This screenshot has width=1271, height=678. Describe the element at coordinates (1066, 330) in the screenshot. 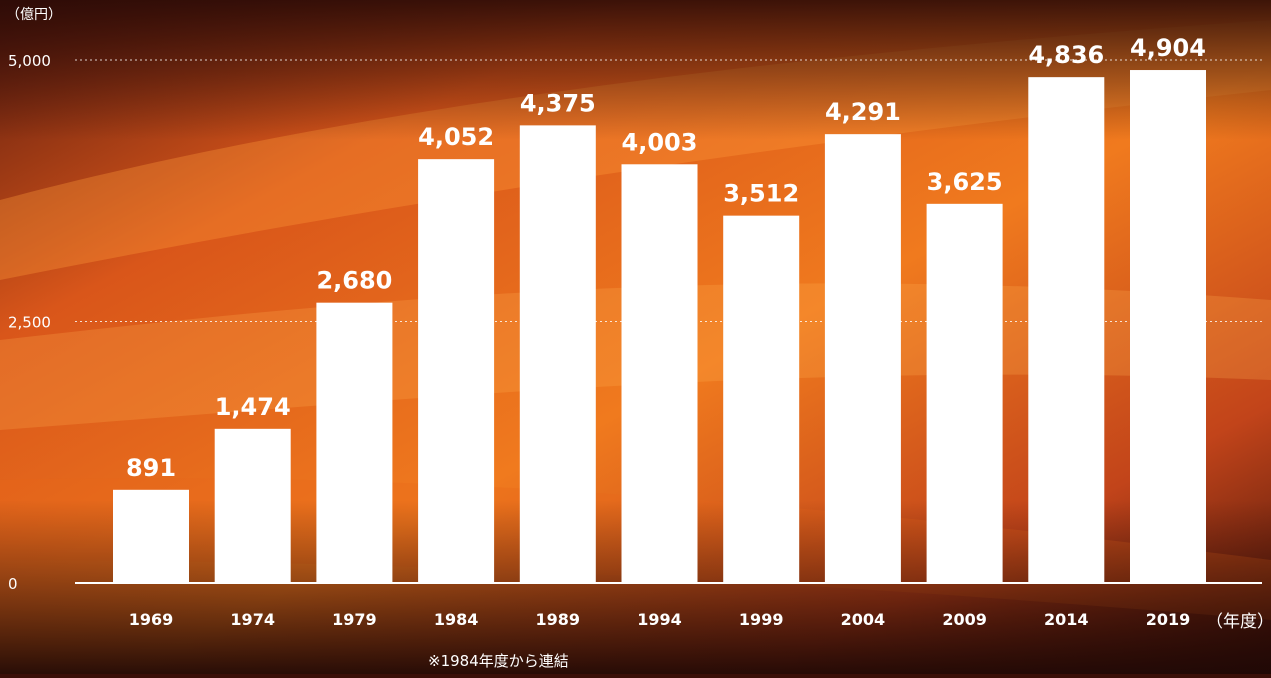

I see `bar-2014` at that location.